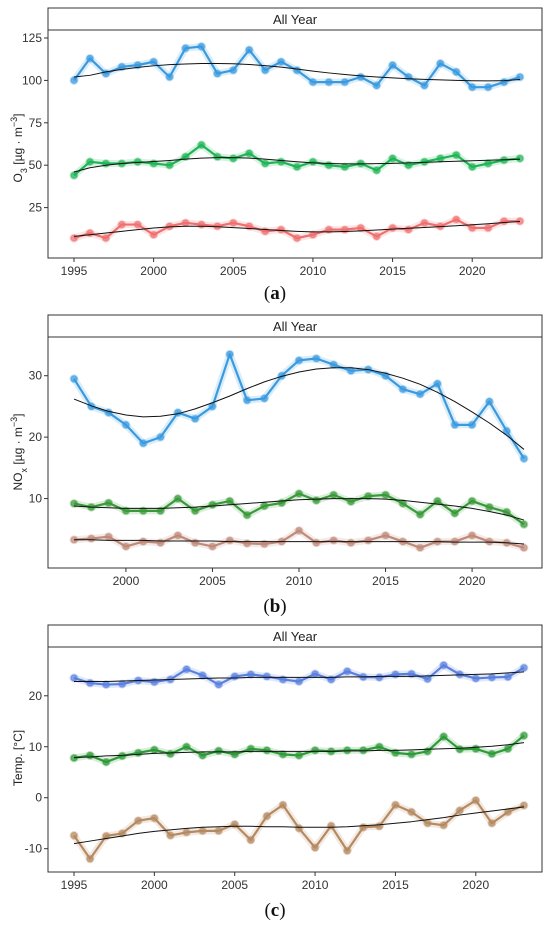 The height and width of the screenshot is (936, 550). I want to click on series-3-trend-line, so click(297, 229).